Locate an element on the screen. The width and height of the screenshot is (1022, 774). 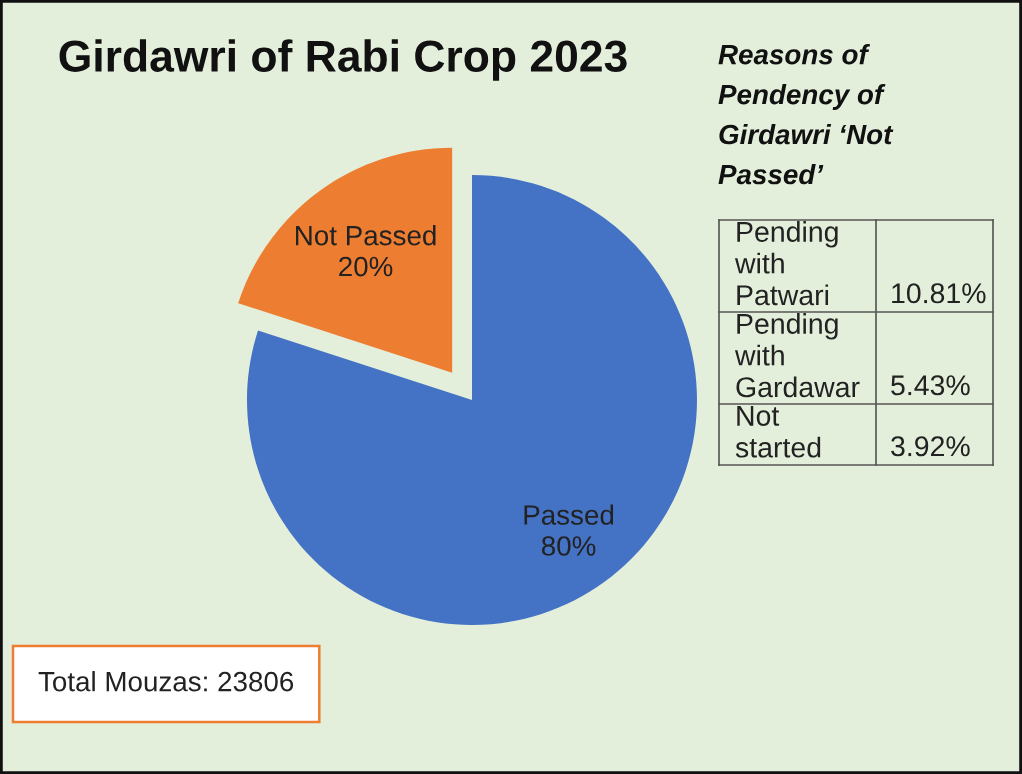
data-label: 20% is located at coordinates (366, 266).